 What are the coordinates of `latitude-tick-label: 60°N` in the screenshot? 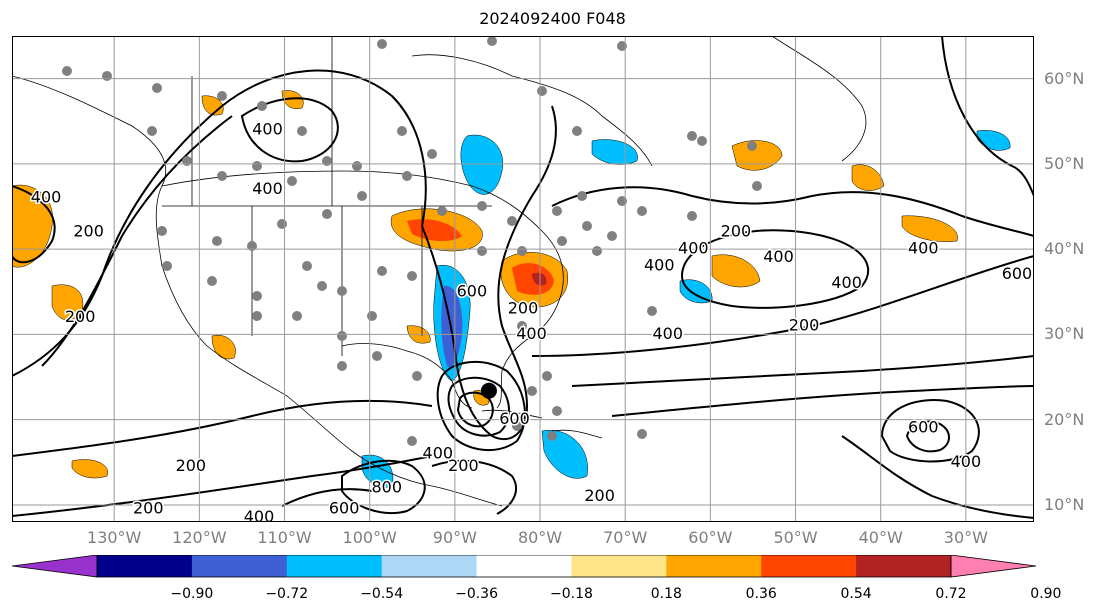 It's located at (1064, 78).